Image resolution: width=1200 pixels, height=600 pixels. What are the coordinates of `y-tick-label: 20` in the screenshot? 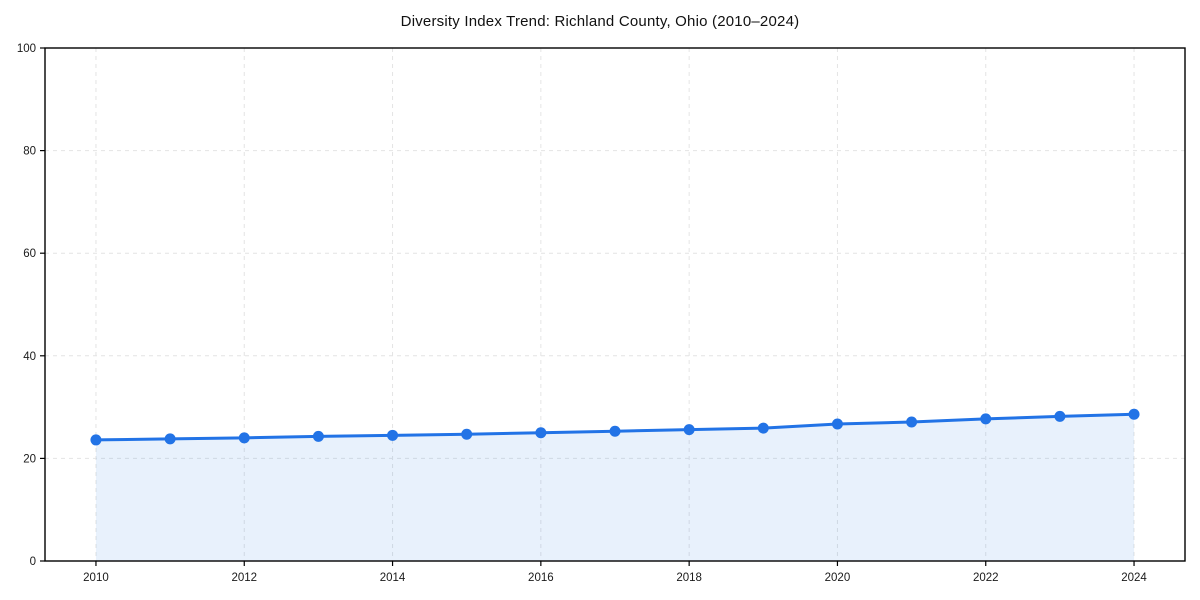 It's located at (29, 459).